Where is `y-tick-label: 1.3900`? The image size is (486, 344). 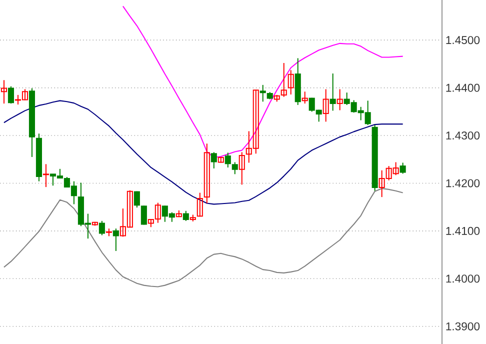 y-tick-label: 1.3900 is located at coordinates (463, 326).